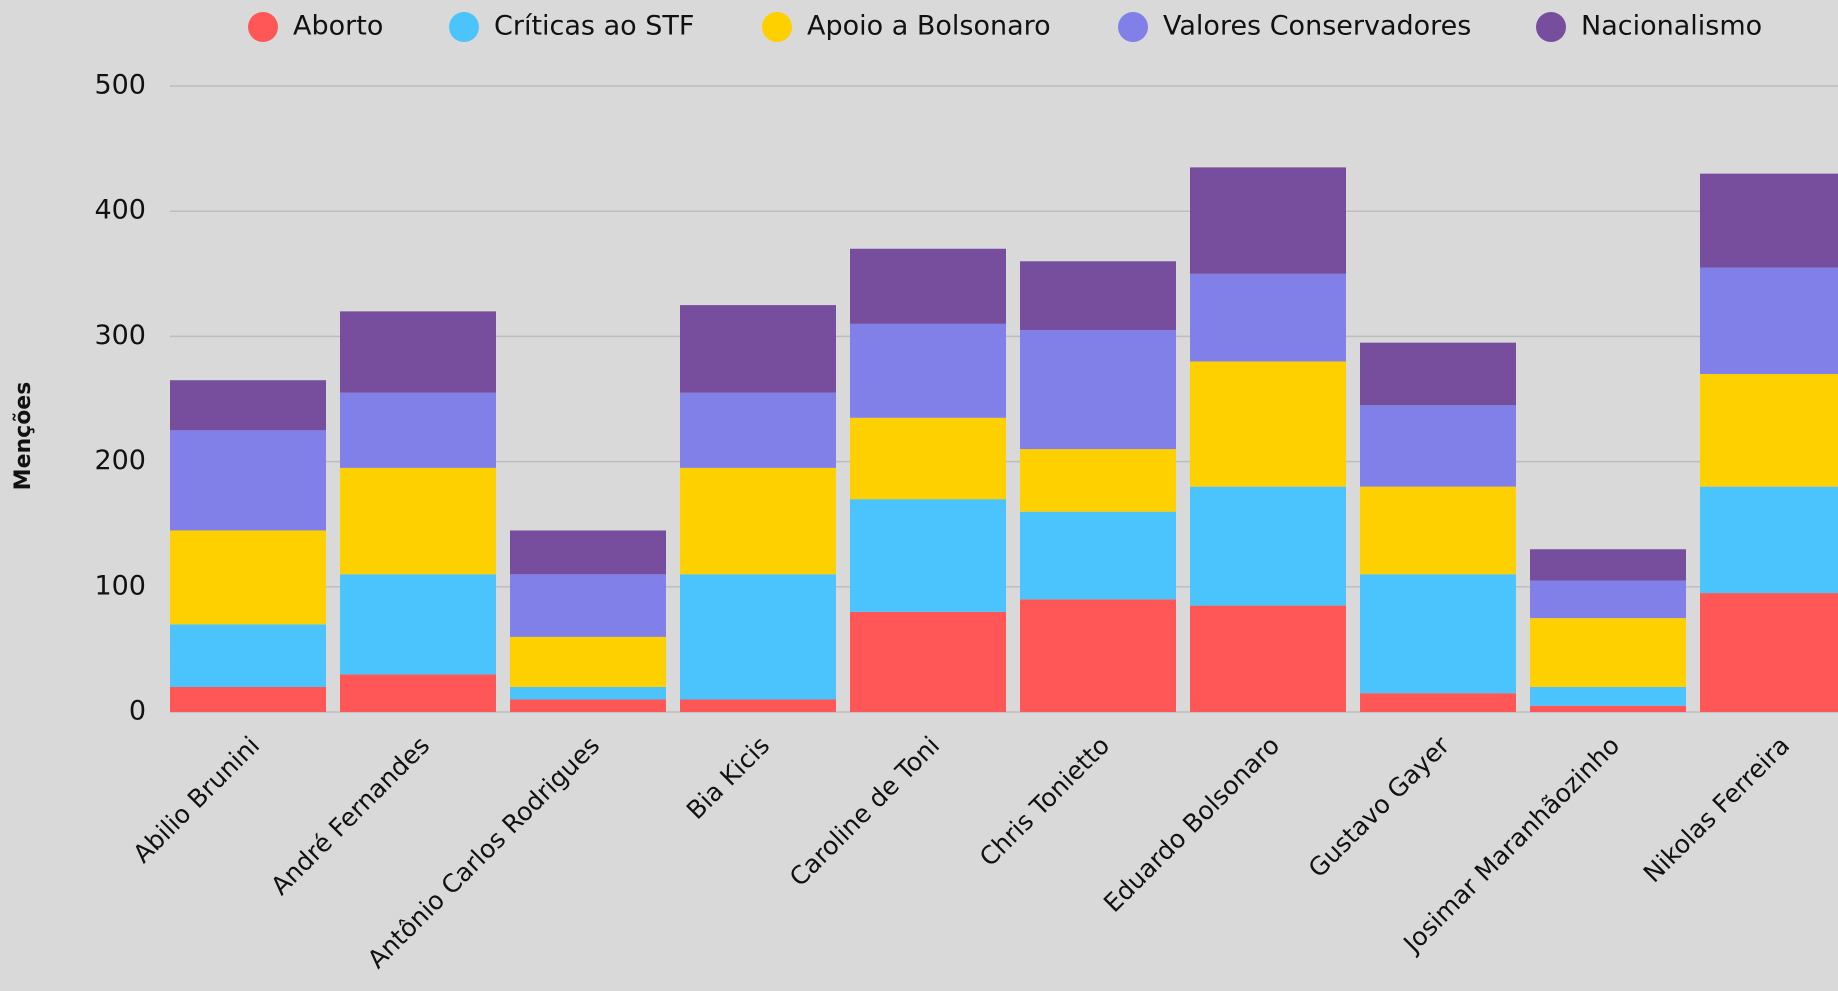  I want to click on x-tick-label: Nikolas Ferreira, so click(1716, 809).